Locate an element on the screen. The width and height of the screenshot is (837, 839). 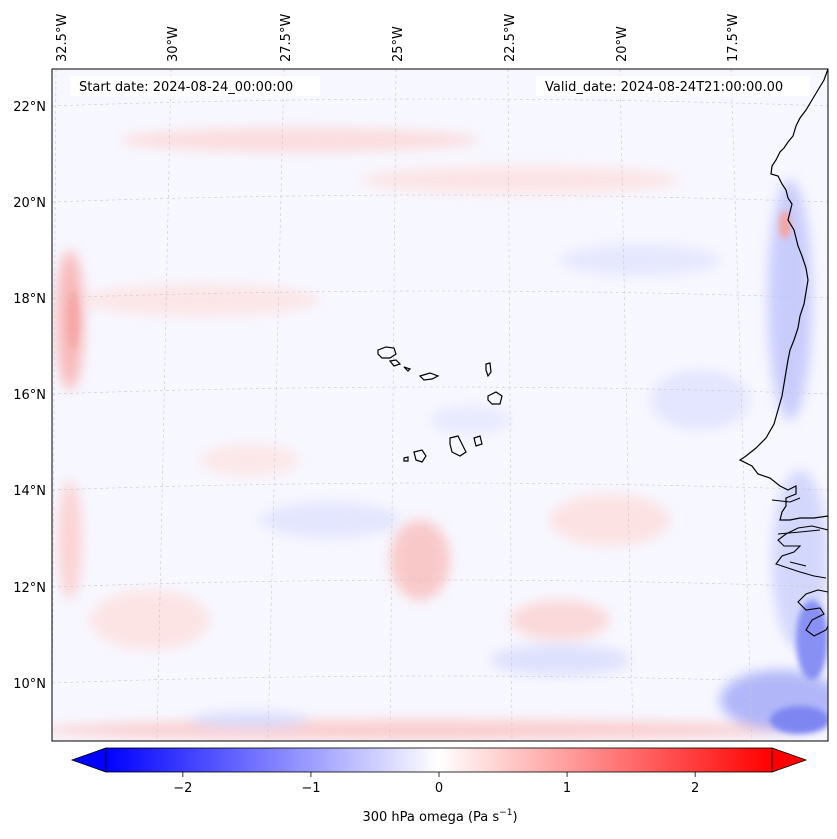
lon-label: 30°W is located at coordinates (173, 44).